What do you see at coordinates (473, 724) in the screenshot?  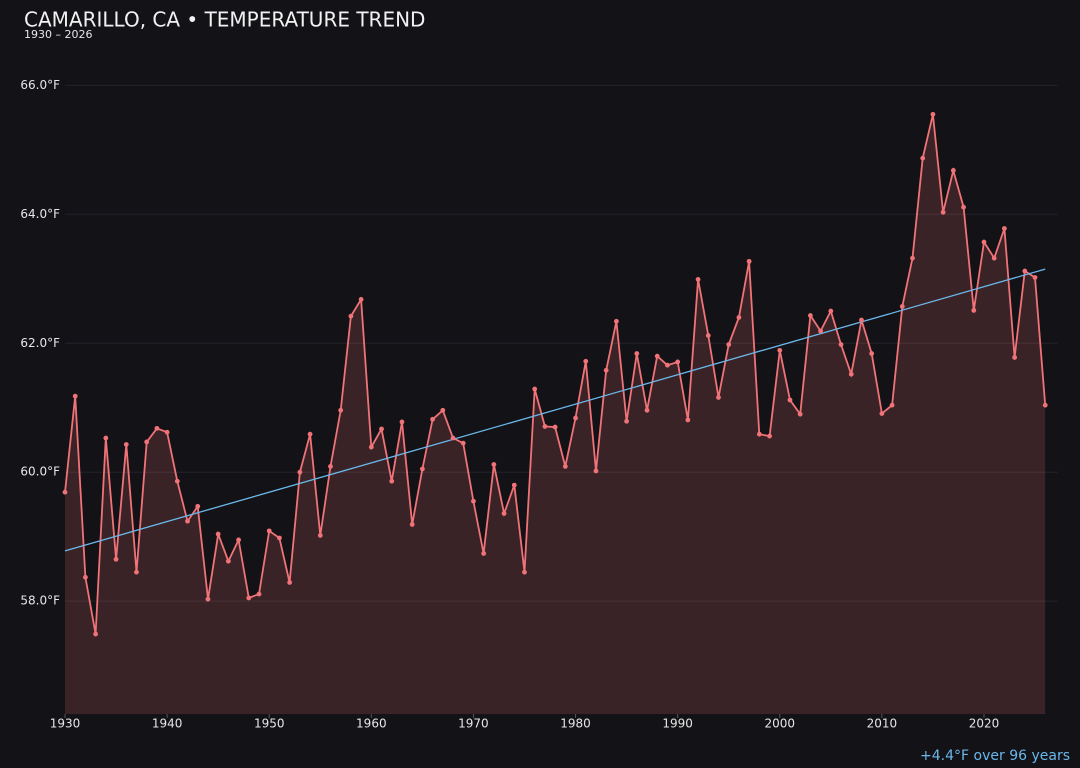 I see `x-tick-label: 1970` at bounding box center [473, 724].